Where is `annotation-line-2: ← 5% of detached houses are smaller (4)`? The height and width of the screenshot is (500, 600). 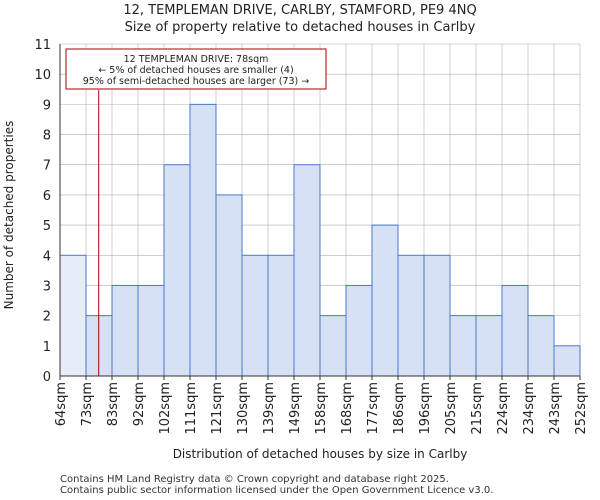 annotation-line-2: ← 5% of detached houses are smaller (4) is located at coordinates (195, 70).